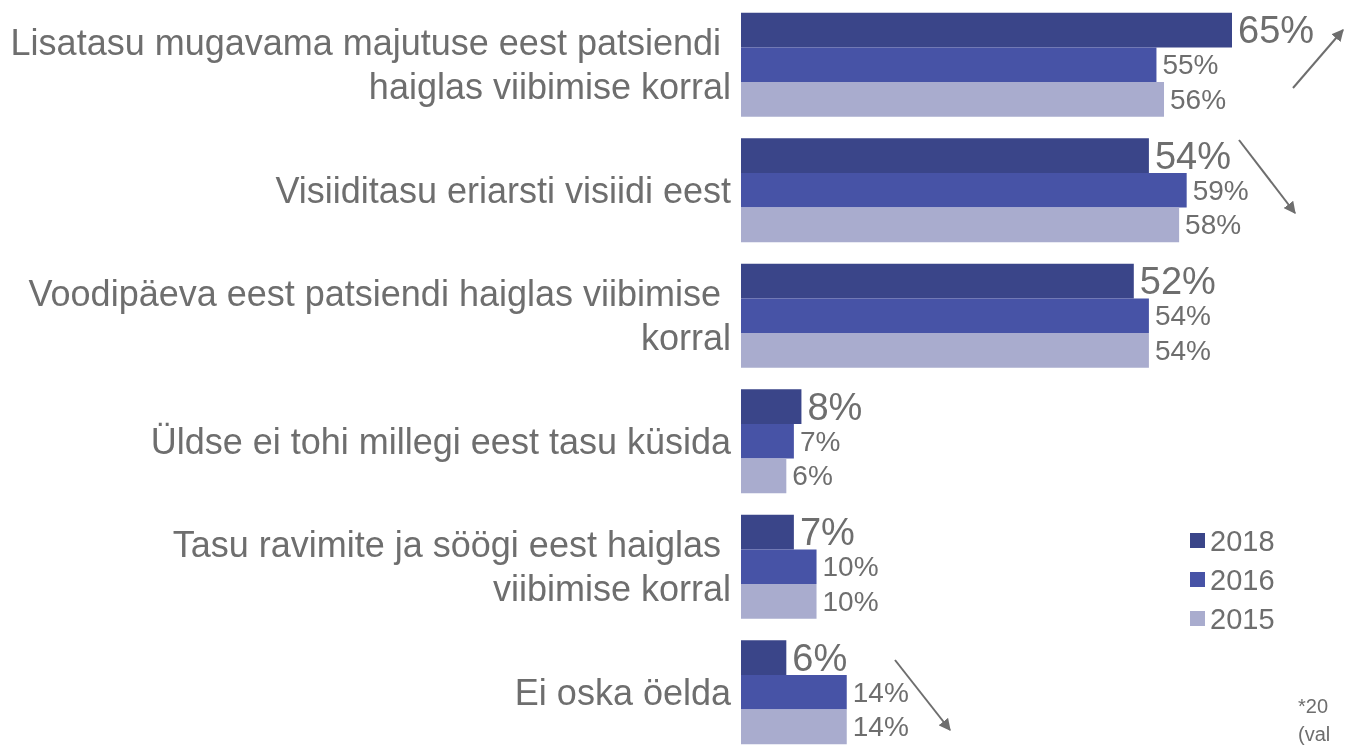 This screenshot has width=1348, height=755. What do you see at coordinates (379, 316) in the screenshot?
I see `y-tick-label: Voodipäeva eest patsiendi haiglas viibimise korral` at bounding box center [379, 316].